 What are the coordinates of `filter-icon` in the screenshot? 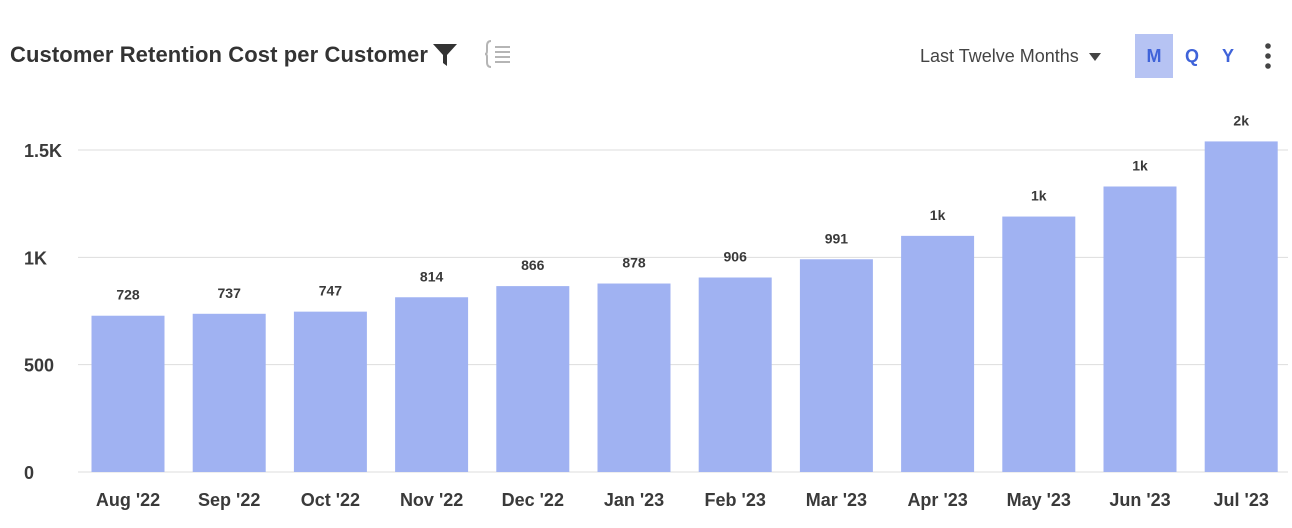 It's located at (445, 55).